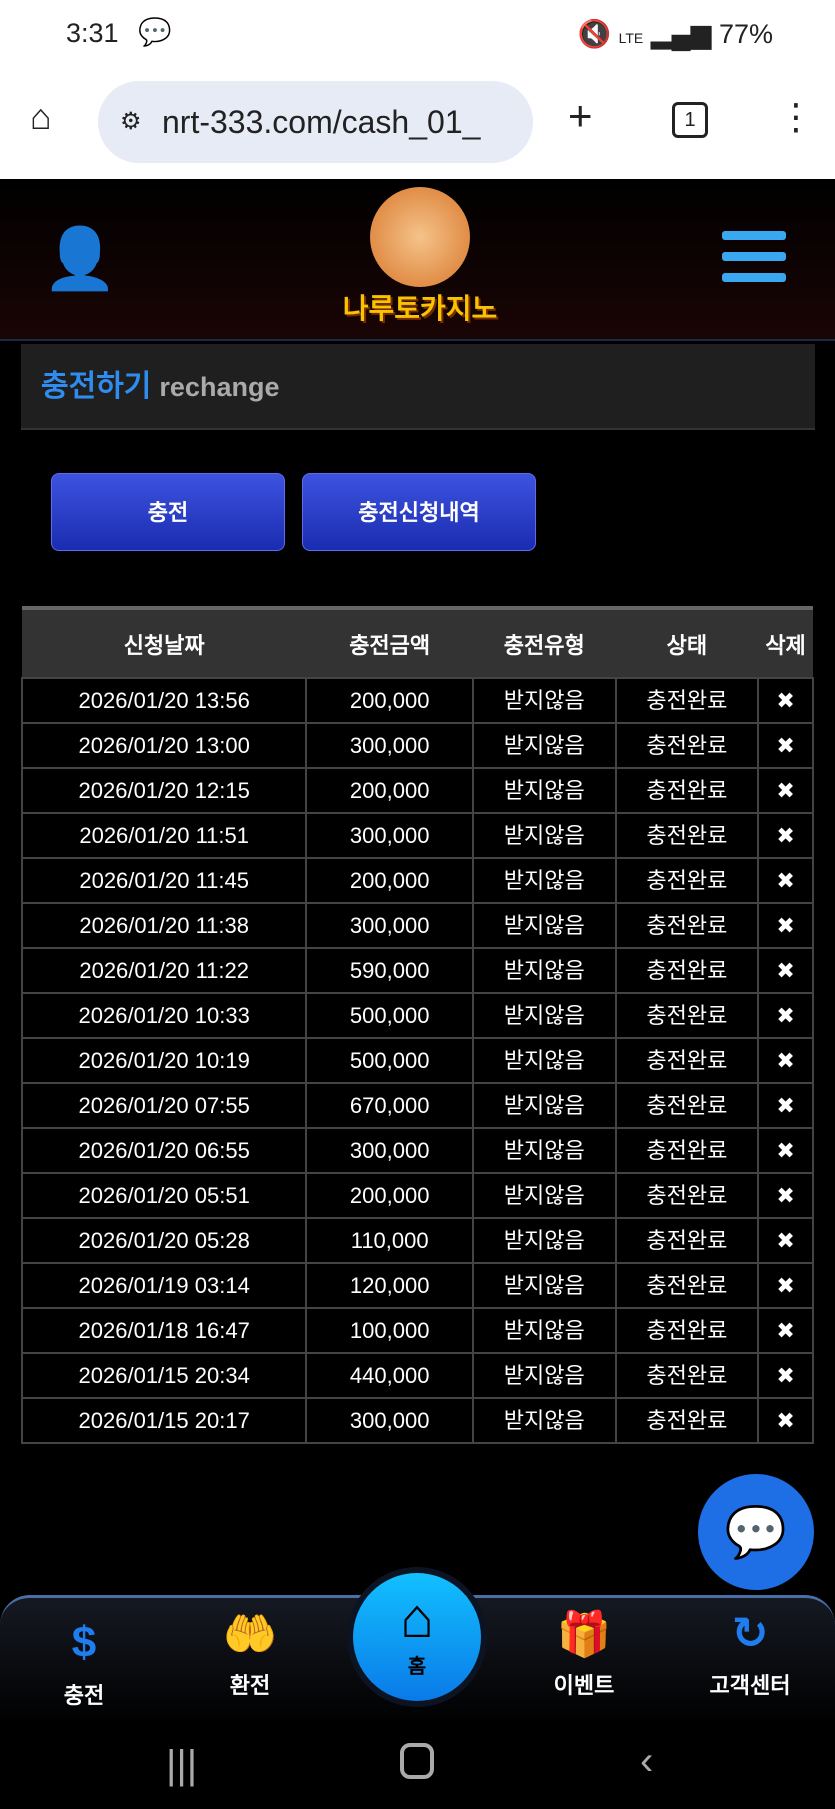 Image resolution: width=835 pixels, height=1809 pixels. I want to click on chat-icon: 💬, so click(756, 1532).